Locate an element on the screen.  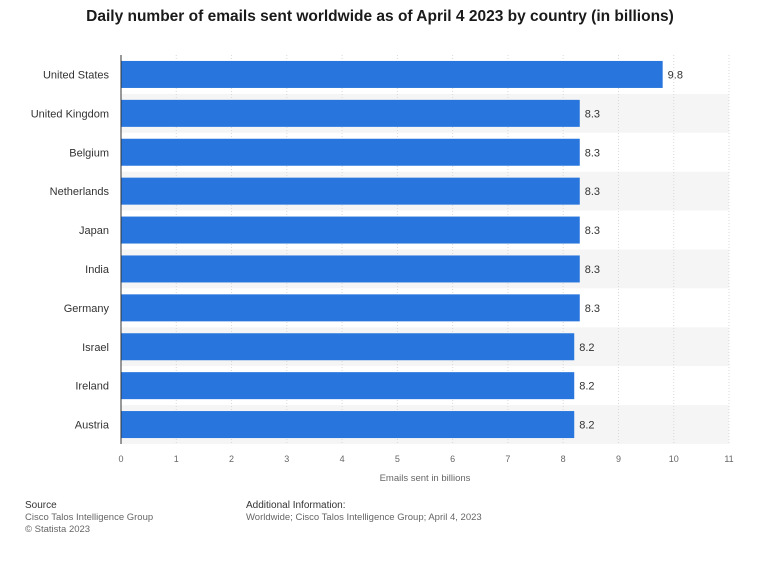
copyright: © Statista 2023 is located at coordinates (58, 529).